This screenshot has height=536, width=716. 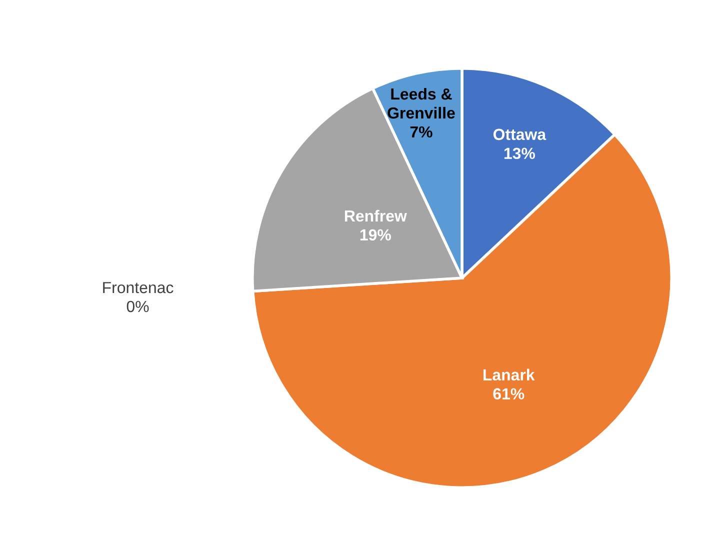 I want to click on slice-label: Renfrew, so click(x=375, y=216).